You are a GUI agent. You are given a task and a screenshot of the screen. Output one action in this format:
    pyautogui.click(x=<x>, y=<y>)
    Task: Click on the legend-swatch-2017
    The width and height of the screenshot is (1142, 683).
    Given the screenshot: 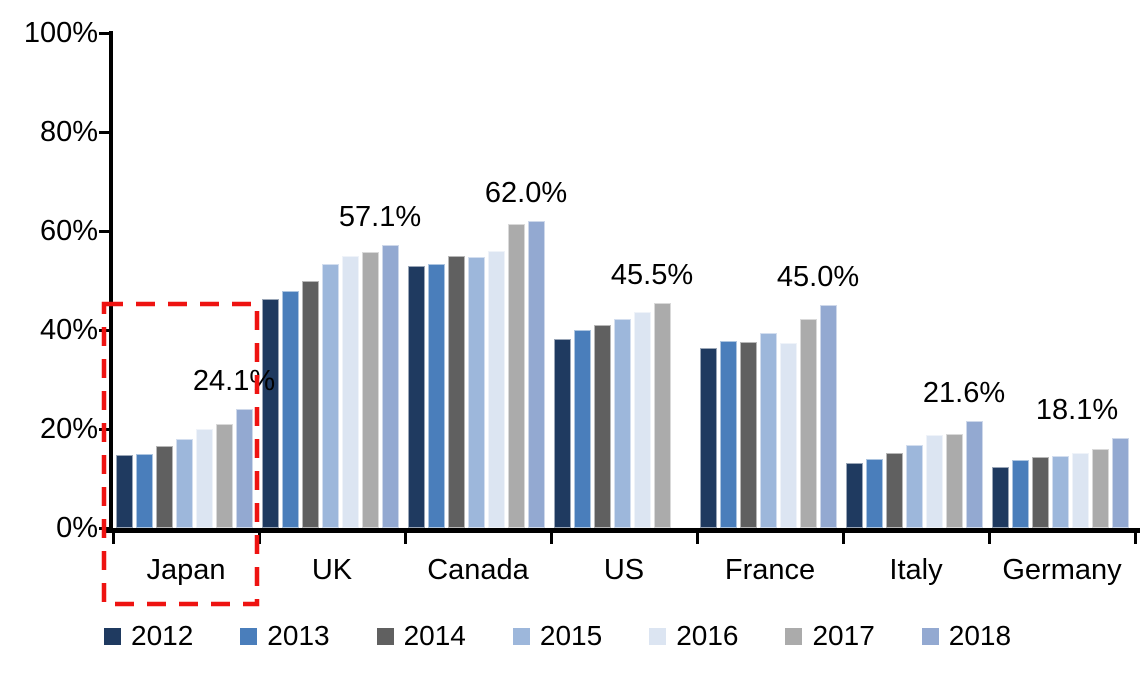 What is the action you would take?
    pyautogui.click(x=794, y=636)
    